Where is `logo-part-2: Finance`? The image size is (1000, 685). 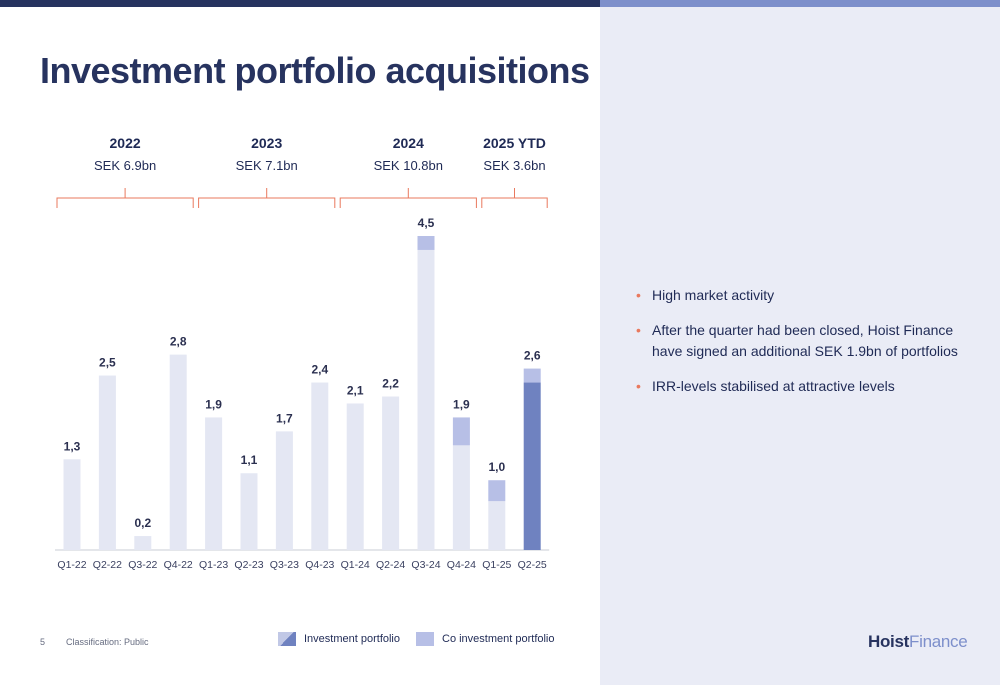 logo-part-2: Finance is located at coordinates (938, 641).